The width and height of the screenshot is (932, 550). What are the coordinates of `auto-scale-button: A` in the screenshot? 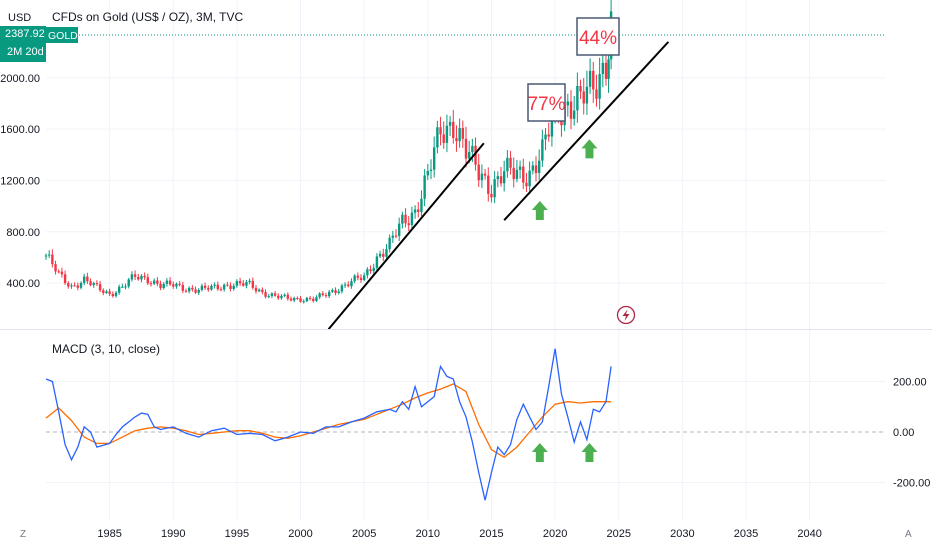 It's located at (908, 534).